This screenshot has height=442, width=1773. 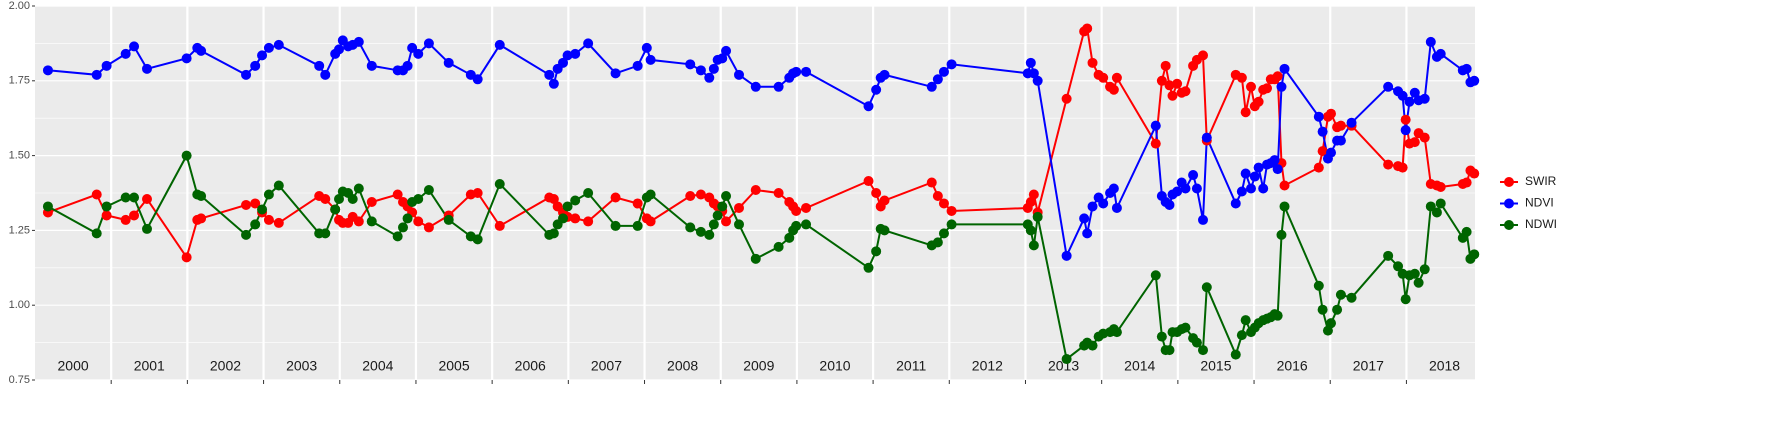 I want to click on y-tick-label: 1.00, so click(x=19, y=305).